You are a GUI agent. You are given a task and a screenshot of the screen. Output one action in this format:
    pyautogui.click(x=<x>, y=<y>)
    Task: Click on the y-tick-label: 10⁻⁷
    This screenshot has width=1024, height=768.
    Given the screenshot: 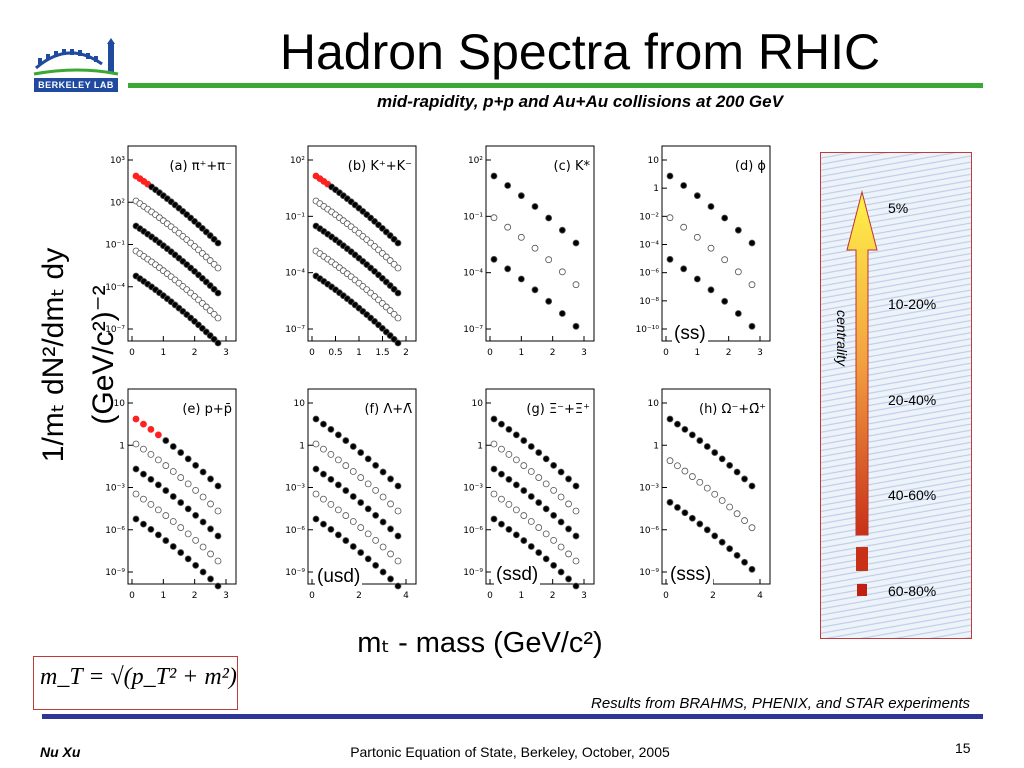 What is the action you would take?
    pyautogui.click(x=295, y=330)
    